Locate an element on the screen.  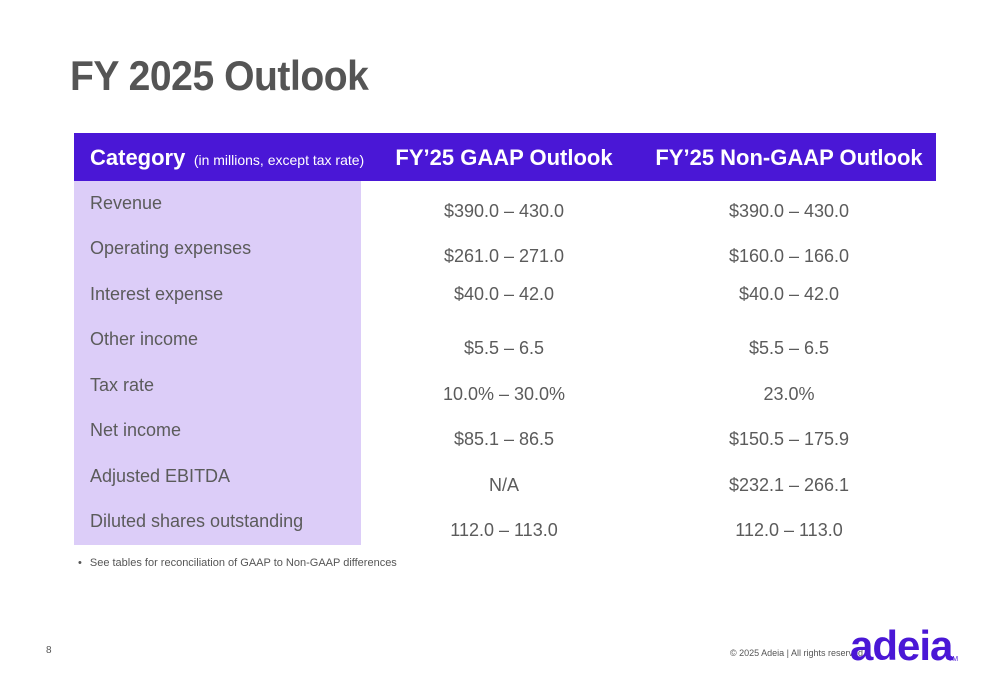
copyright: © 2025 Adeia | All rights reserved. is located at coordinates (798, 653).